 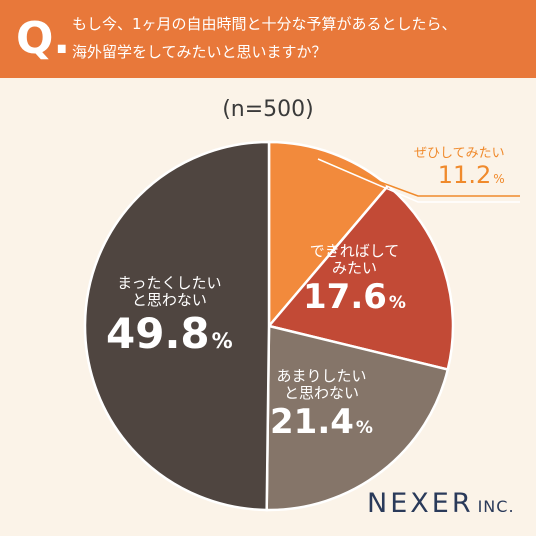 I want to click on logo-suffix: INC., so click(x=496, y=506).